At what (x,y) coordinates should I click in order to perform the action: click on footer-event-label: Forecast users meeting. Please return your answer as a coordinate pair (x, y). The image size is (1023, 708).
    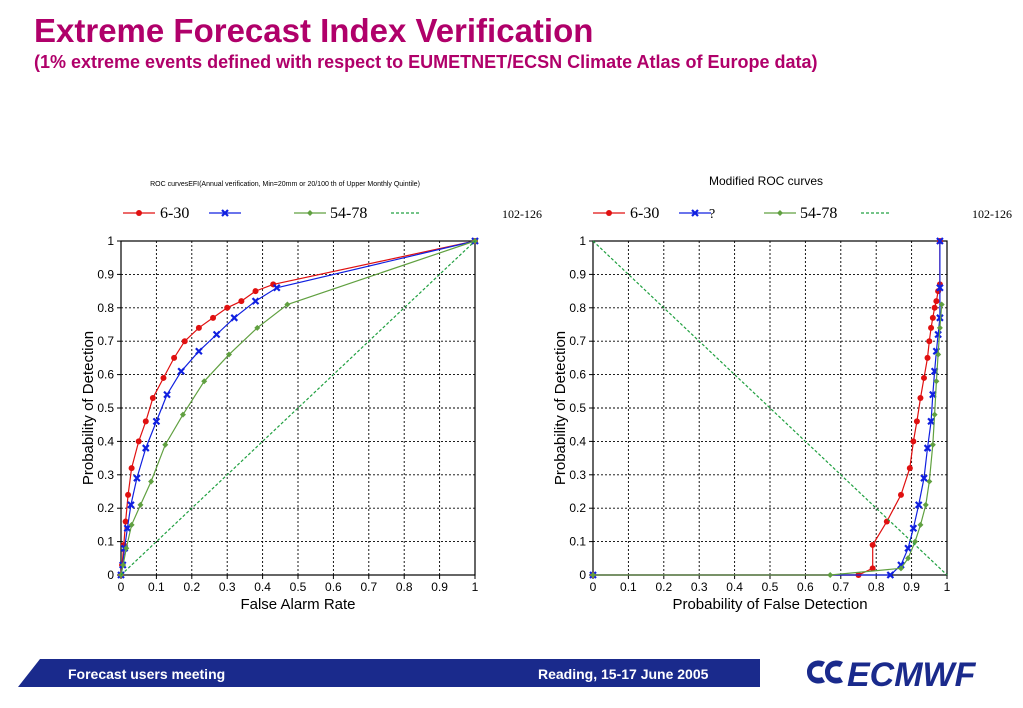
    Looking at the image, I should click on (147, 674).